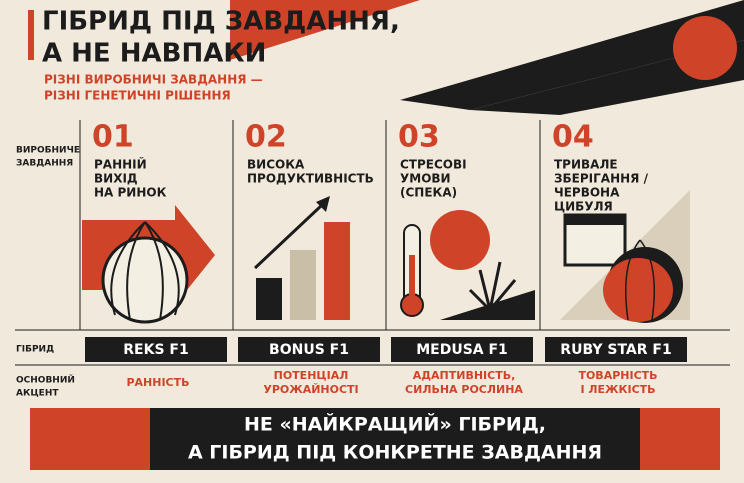 Image resolution: width=744 pixels, height=483 pixels. What do you see at coordinates (45, 380) in the screenshot?
I see `row-label: ОСНОВНИЙ` at bounding box center [45, 380].